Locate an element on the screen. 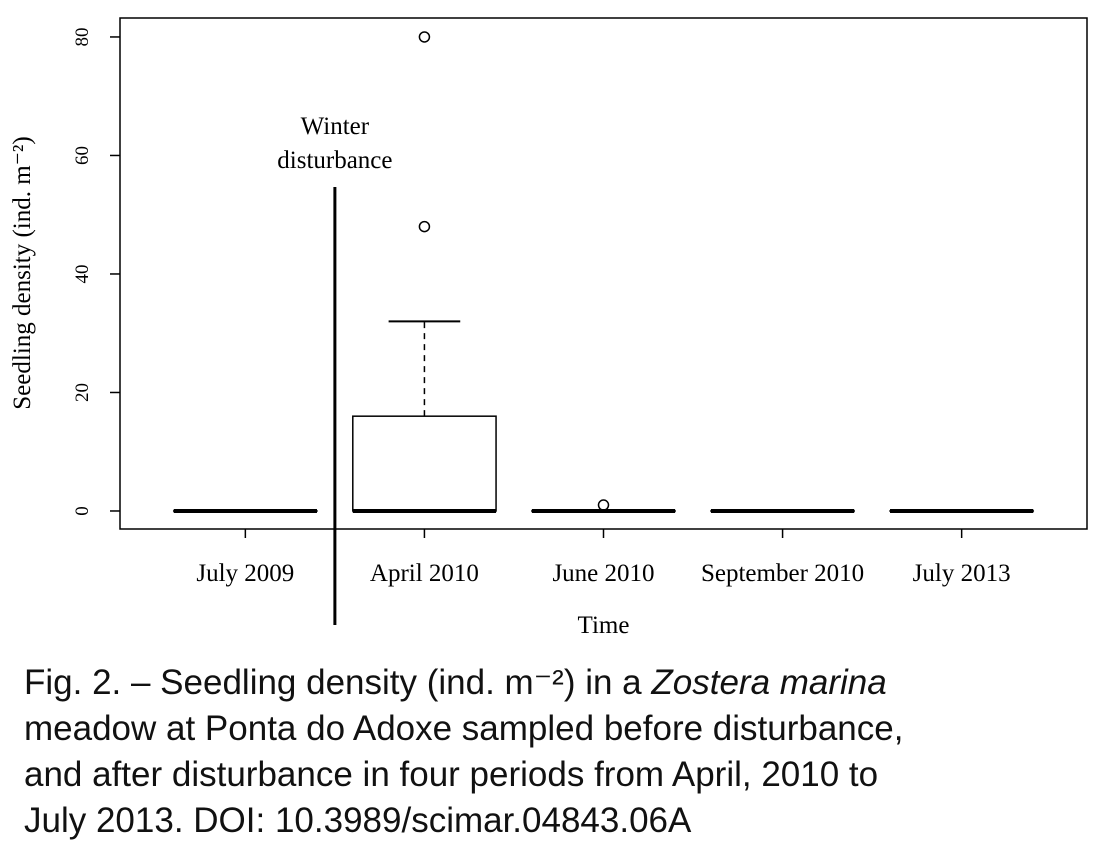 The width and height of the screenshot is (1102, 856). y-tick-label: 40 is located at coordinates (82, 273).